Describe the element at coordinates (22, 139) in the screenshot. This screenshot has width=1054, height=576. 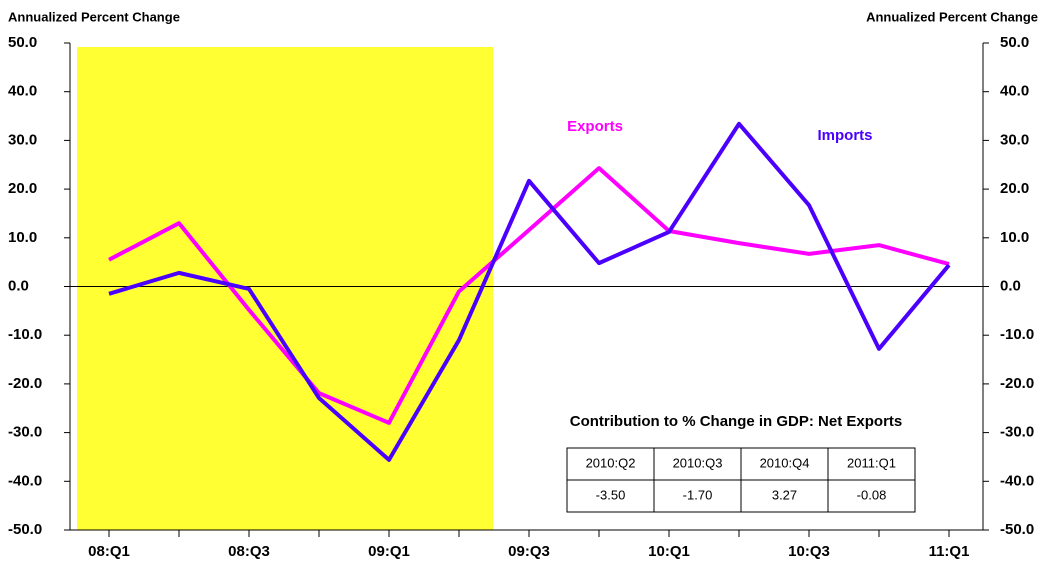
I see `y-tick-label: 30.0` at that location.